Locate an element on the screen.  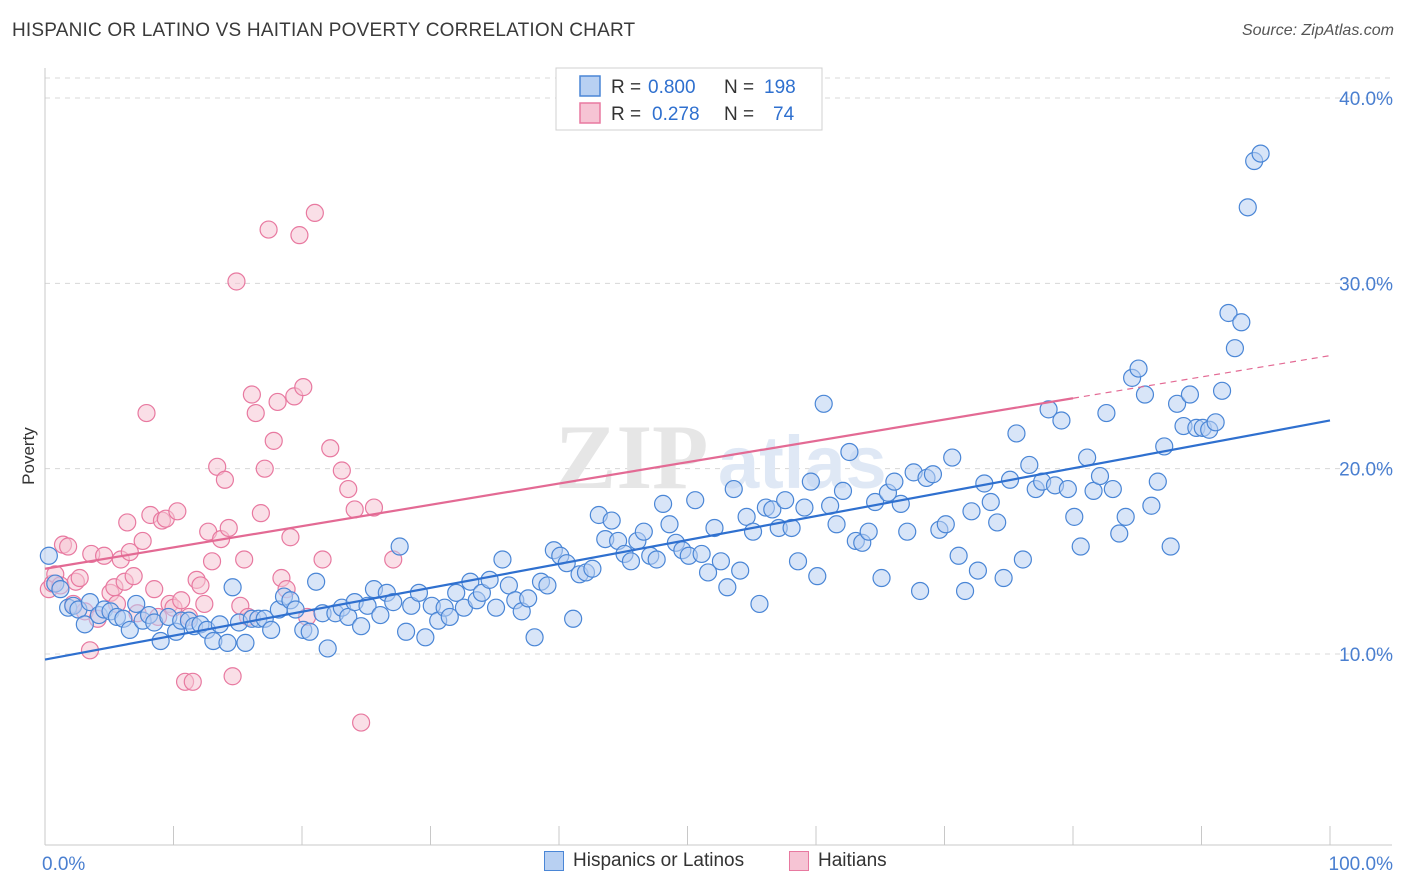
legend-item-haitians: Haitians is located at coordinates (838, 861).